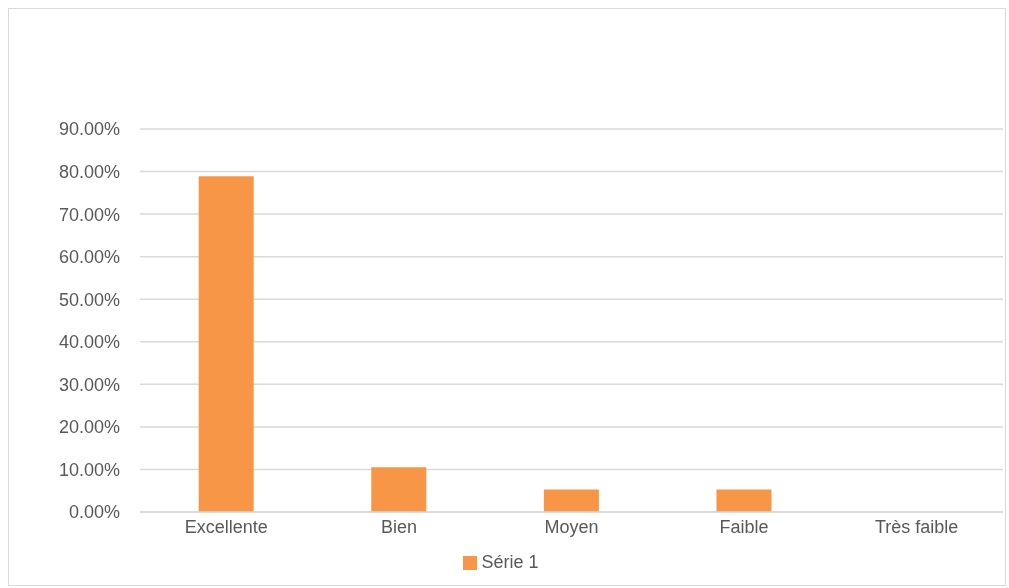 This screenshot has height=588, width=1009. What do you see at coordinates (226, 526) in the screenshot?
I see `x-tick-label: Excellente` at bounding box center [226, 526].